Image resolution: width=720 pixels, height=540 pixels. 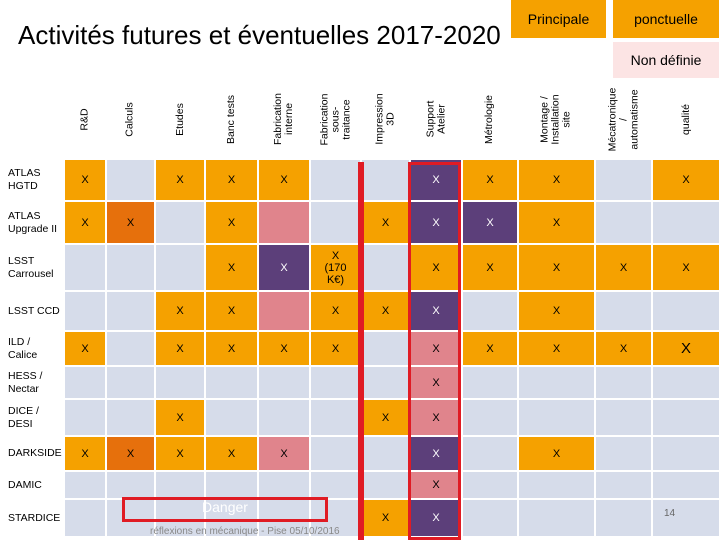 I want to click on column-header-label: Impression 3D, so click(x=385, y=119).